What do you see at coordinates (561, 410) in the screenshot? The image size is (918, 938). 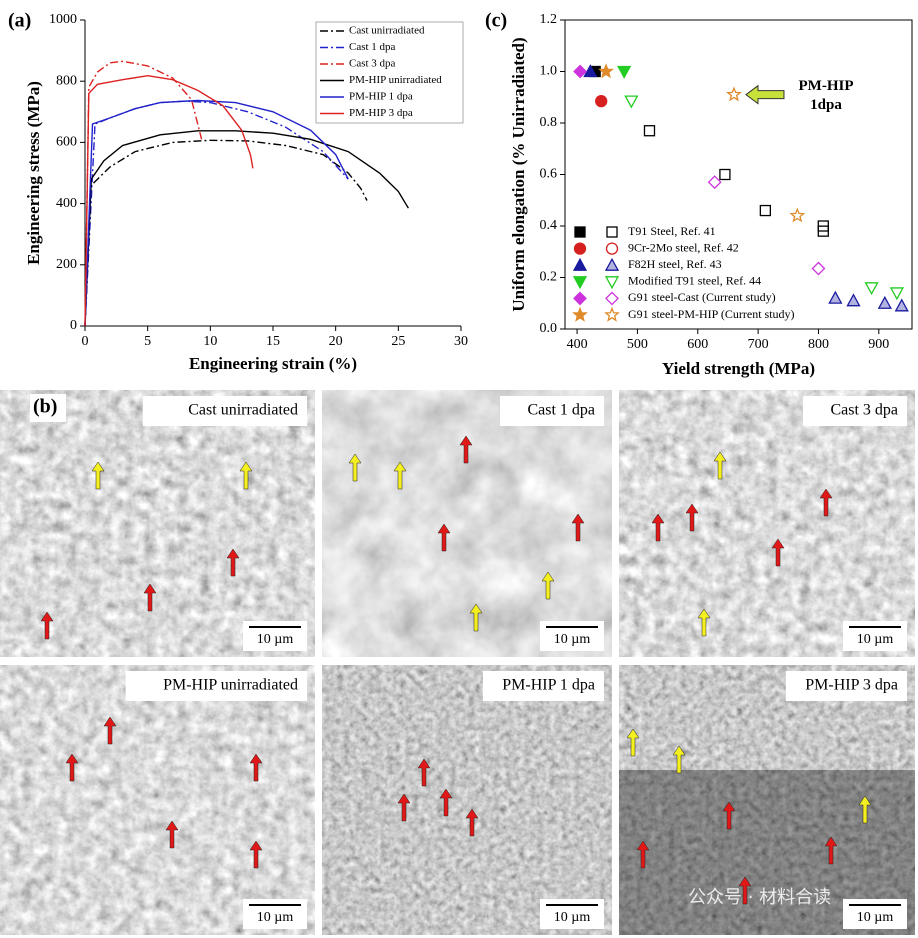 I see `micrograph-label: Cast 1 dpa` at bounding box center [561, 410].